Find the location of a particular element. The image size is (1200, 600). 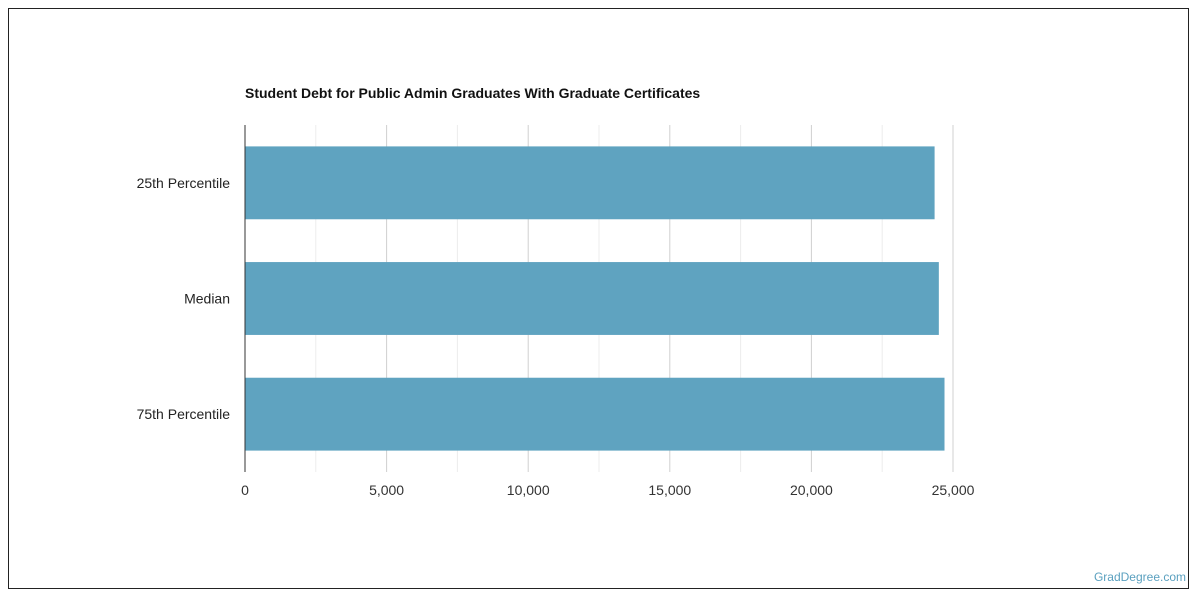

category-label: 75th Percentile is located at coordinates (184, 414).